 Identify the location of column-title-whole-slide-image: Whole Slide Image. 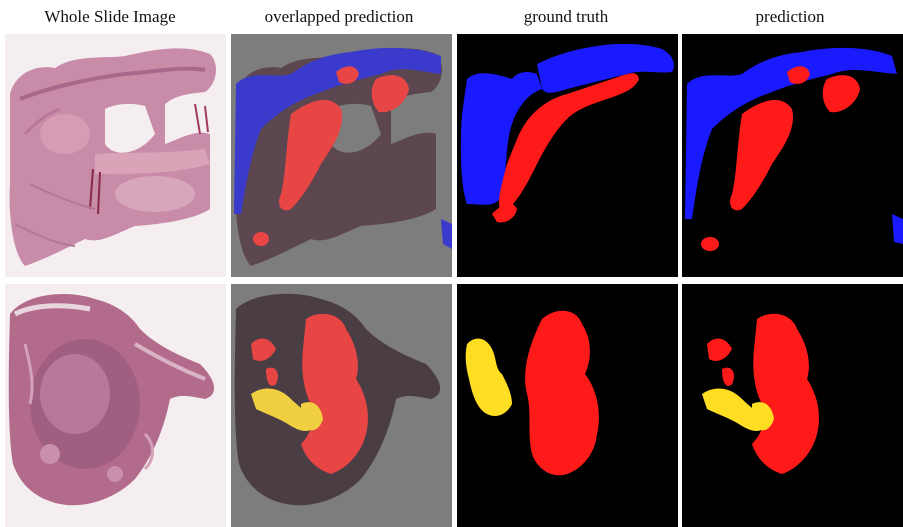
(110, 16).